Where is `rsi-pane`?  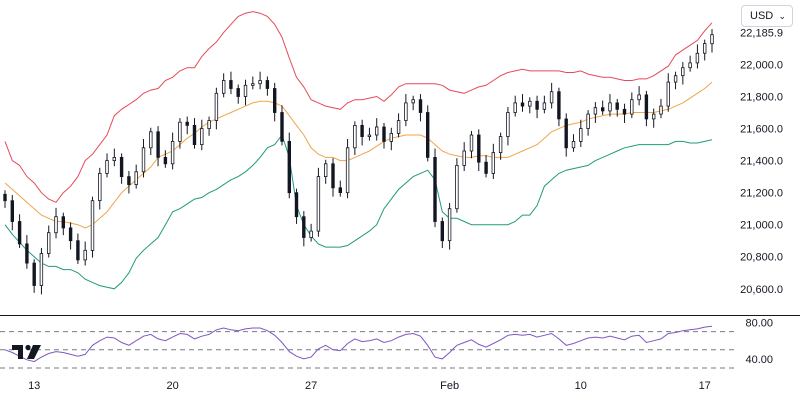 rsi-pane is located at coordinates (367, 347).